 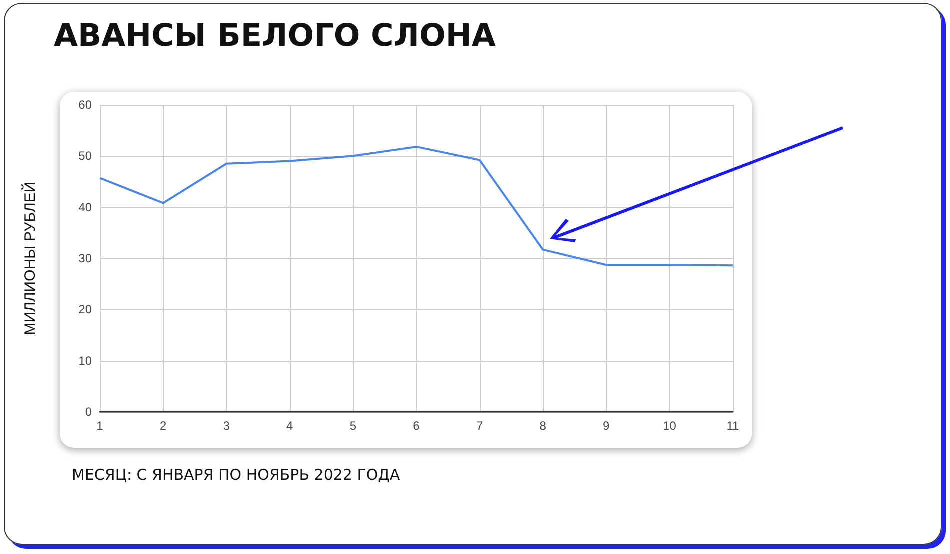 What do you see at coordinates (30, 259) in the screenshot?
I see `y-axis-title: МИЛЛИОНЫ РУБЛЕЙ` at bounding box center [30, 259].